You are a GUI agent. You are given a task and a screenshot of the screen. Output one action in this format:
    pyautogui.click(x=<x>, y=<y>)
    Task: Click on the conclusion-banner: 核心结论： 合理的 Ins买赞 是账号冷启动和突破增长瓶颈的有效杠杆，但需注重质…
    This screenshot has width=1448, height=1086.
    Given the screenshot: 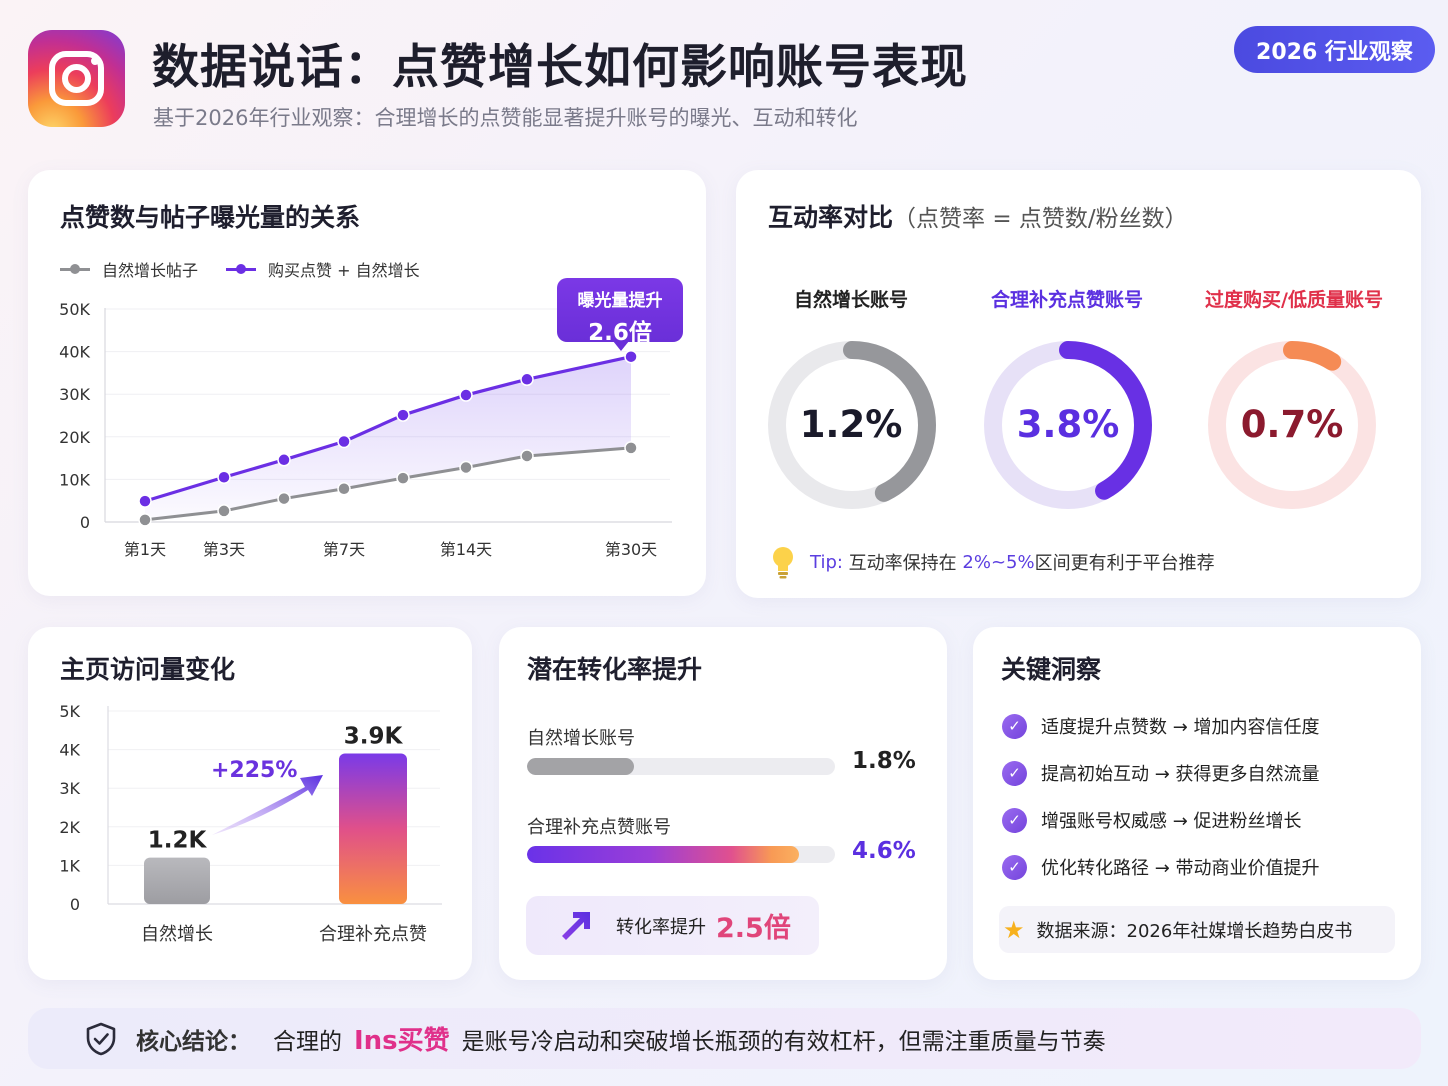 What is the action you would take?
    pyautogui.click(x=724, y=1038)
    